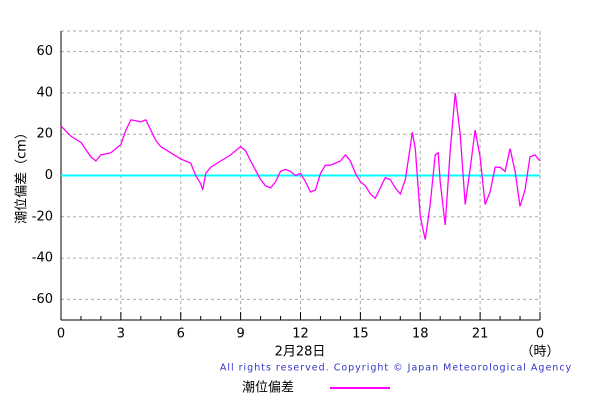 This screenshot has width=600, height=400. Describe the element at coordinates (268, 388) in the screenshot. I see `legend-label: 潮位偏差` at that location.